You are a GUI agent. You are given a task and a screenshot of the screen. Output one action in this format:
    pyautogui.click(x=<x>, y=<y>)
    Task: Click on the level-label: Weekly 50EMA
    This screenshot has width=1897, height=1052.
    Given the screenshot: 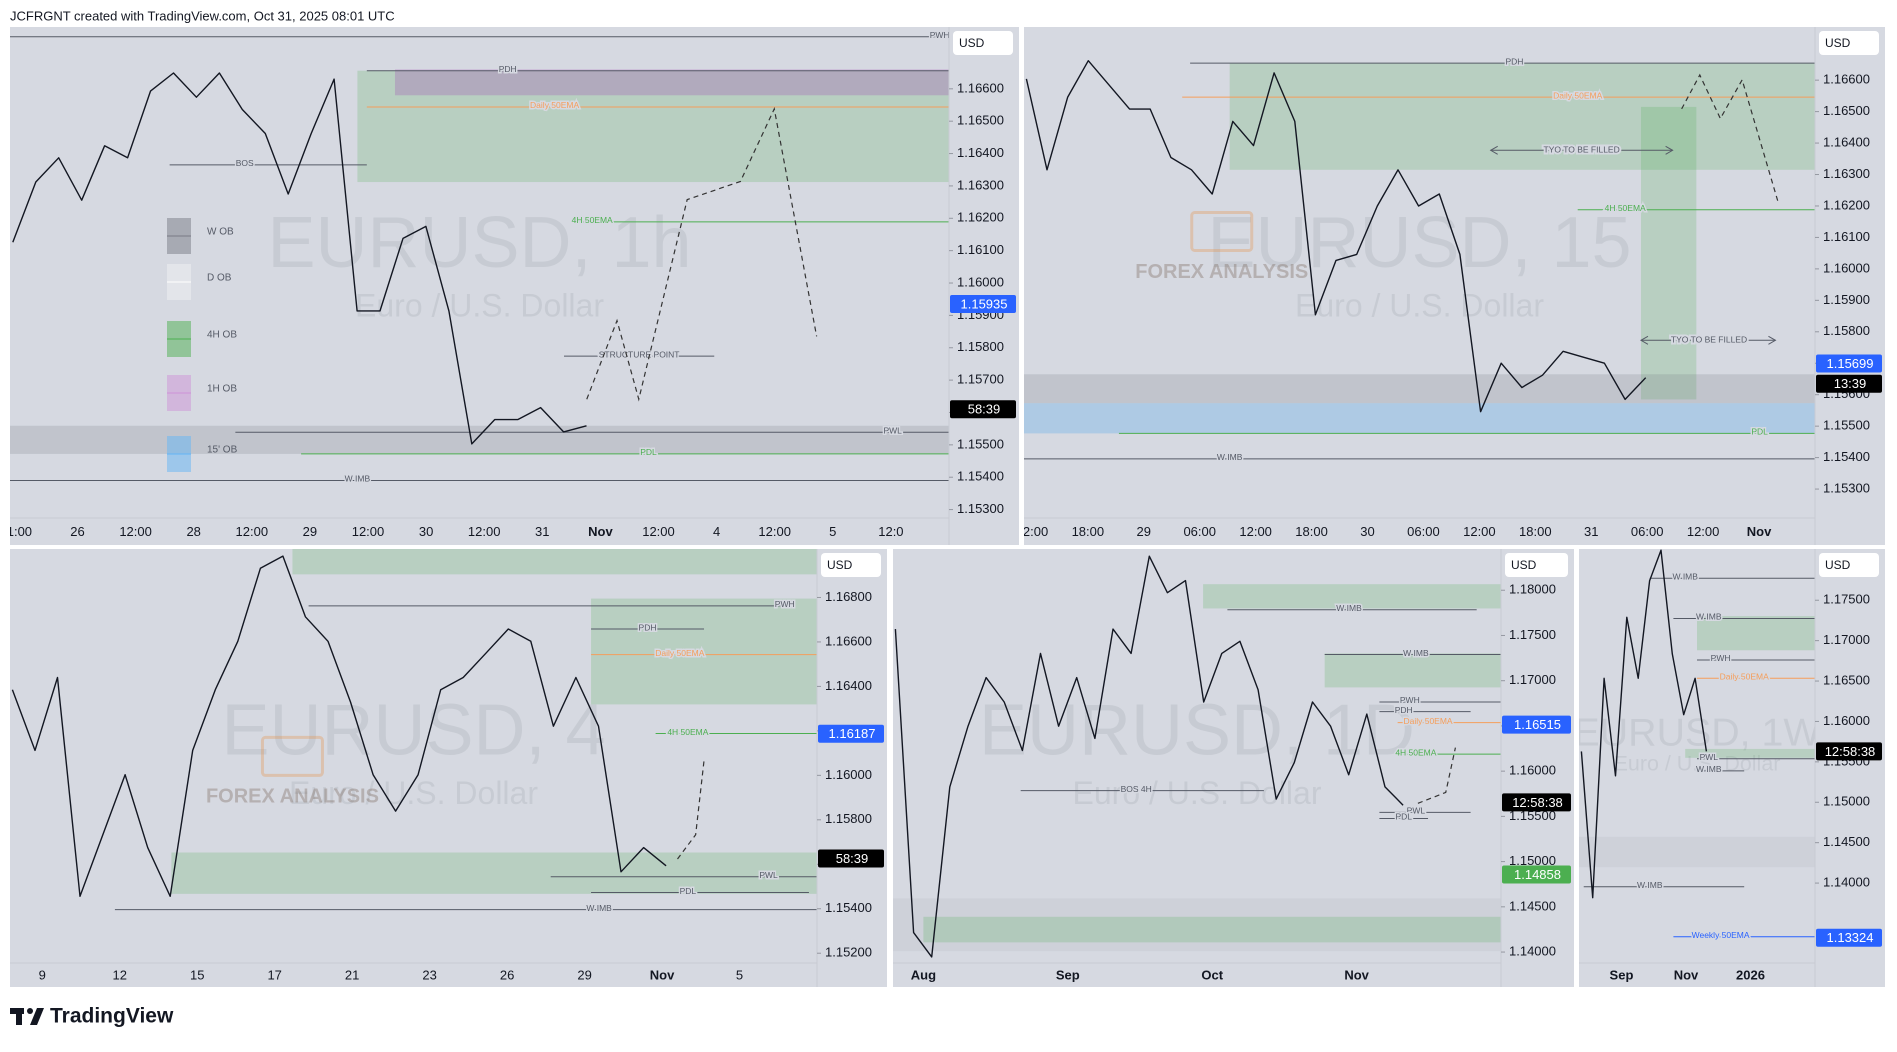 What is the action you would take?
    pyautogui.click(x=1721, y=935)
    